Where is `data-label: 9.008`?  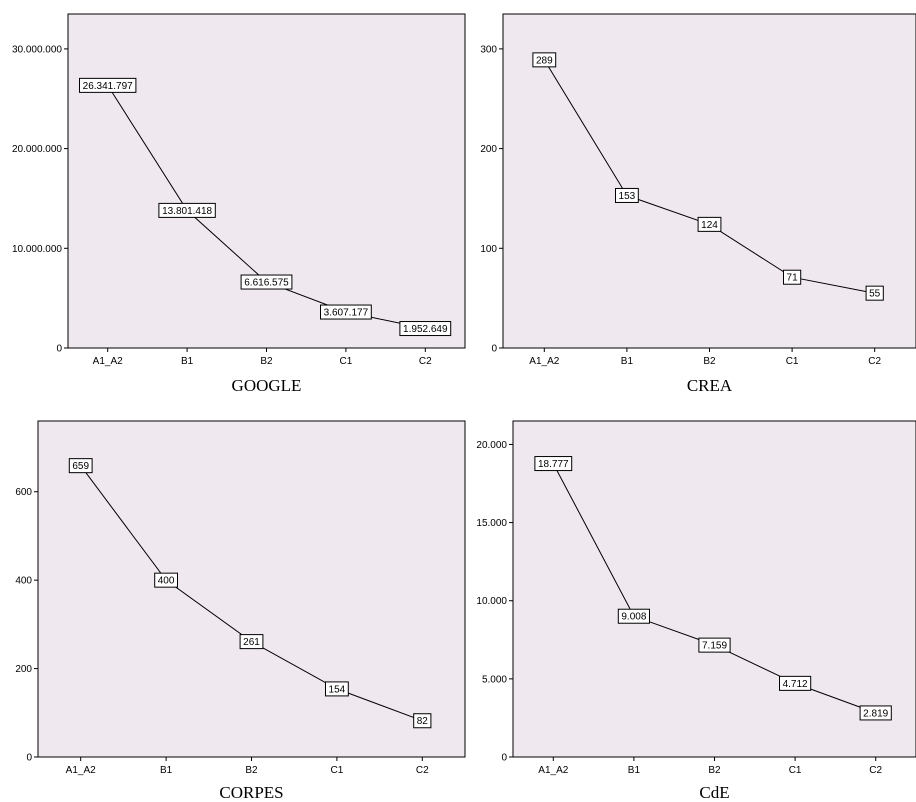
data-label: 9.008 is located at coordinates (633, 616).